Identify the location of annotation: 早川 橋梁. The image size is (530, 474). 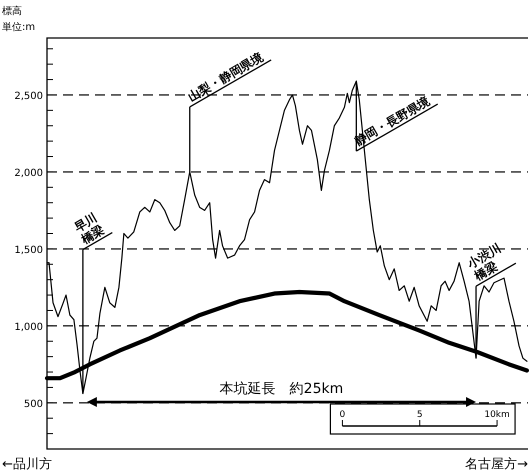
(88, 229).